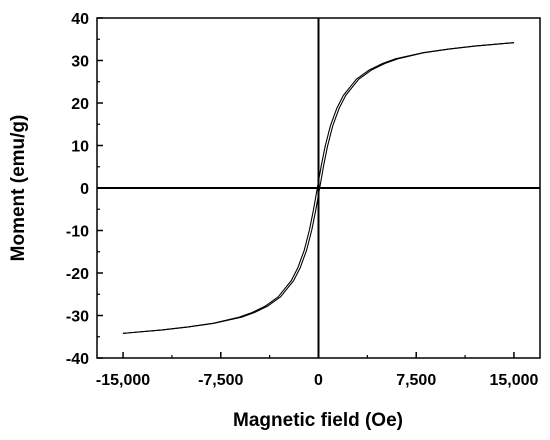  Describe the element at coordinates (318, 420) in the screenshot. I see `x-axis-title: Magnetic field (Oe)` at that location.